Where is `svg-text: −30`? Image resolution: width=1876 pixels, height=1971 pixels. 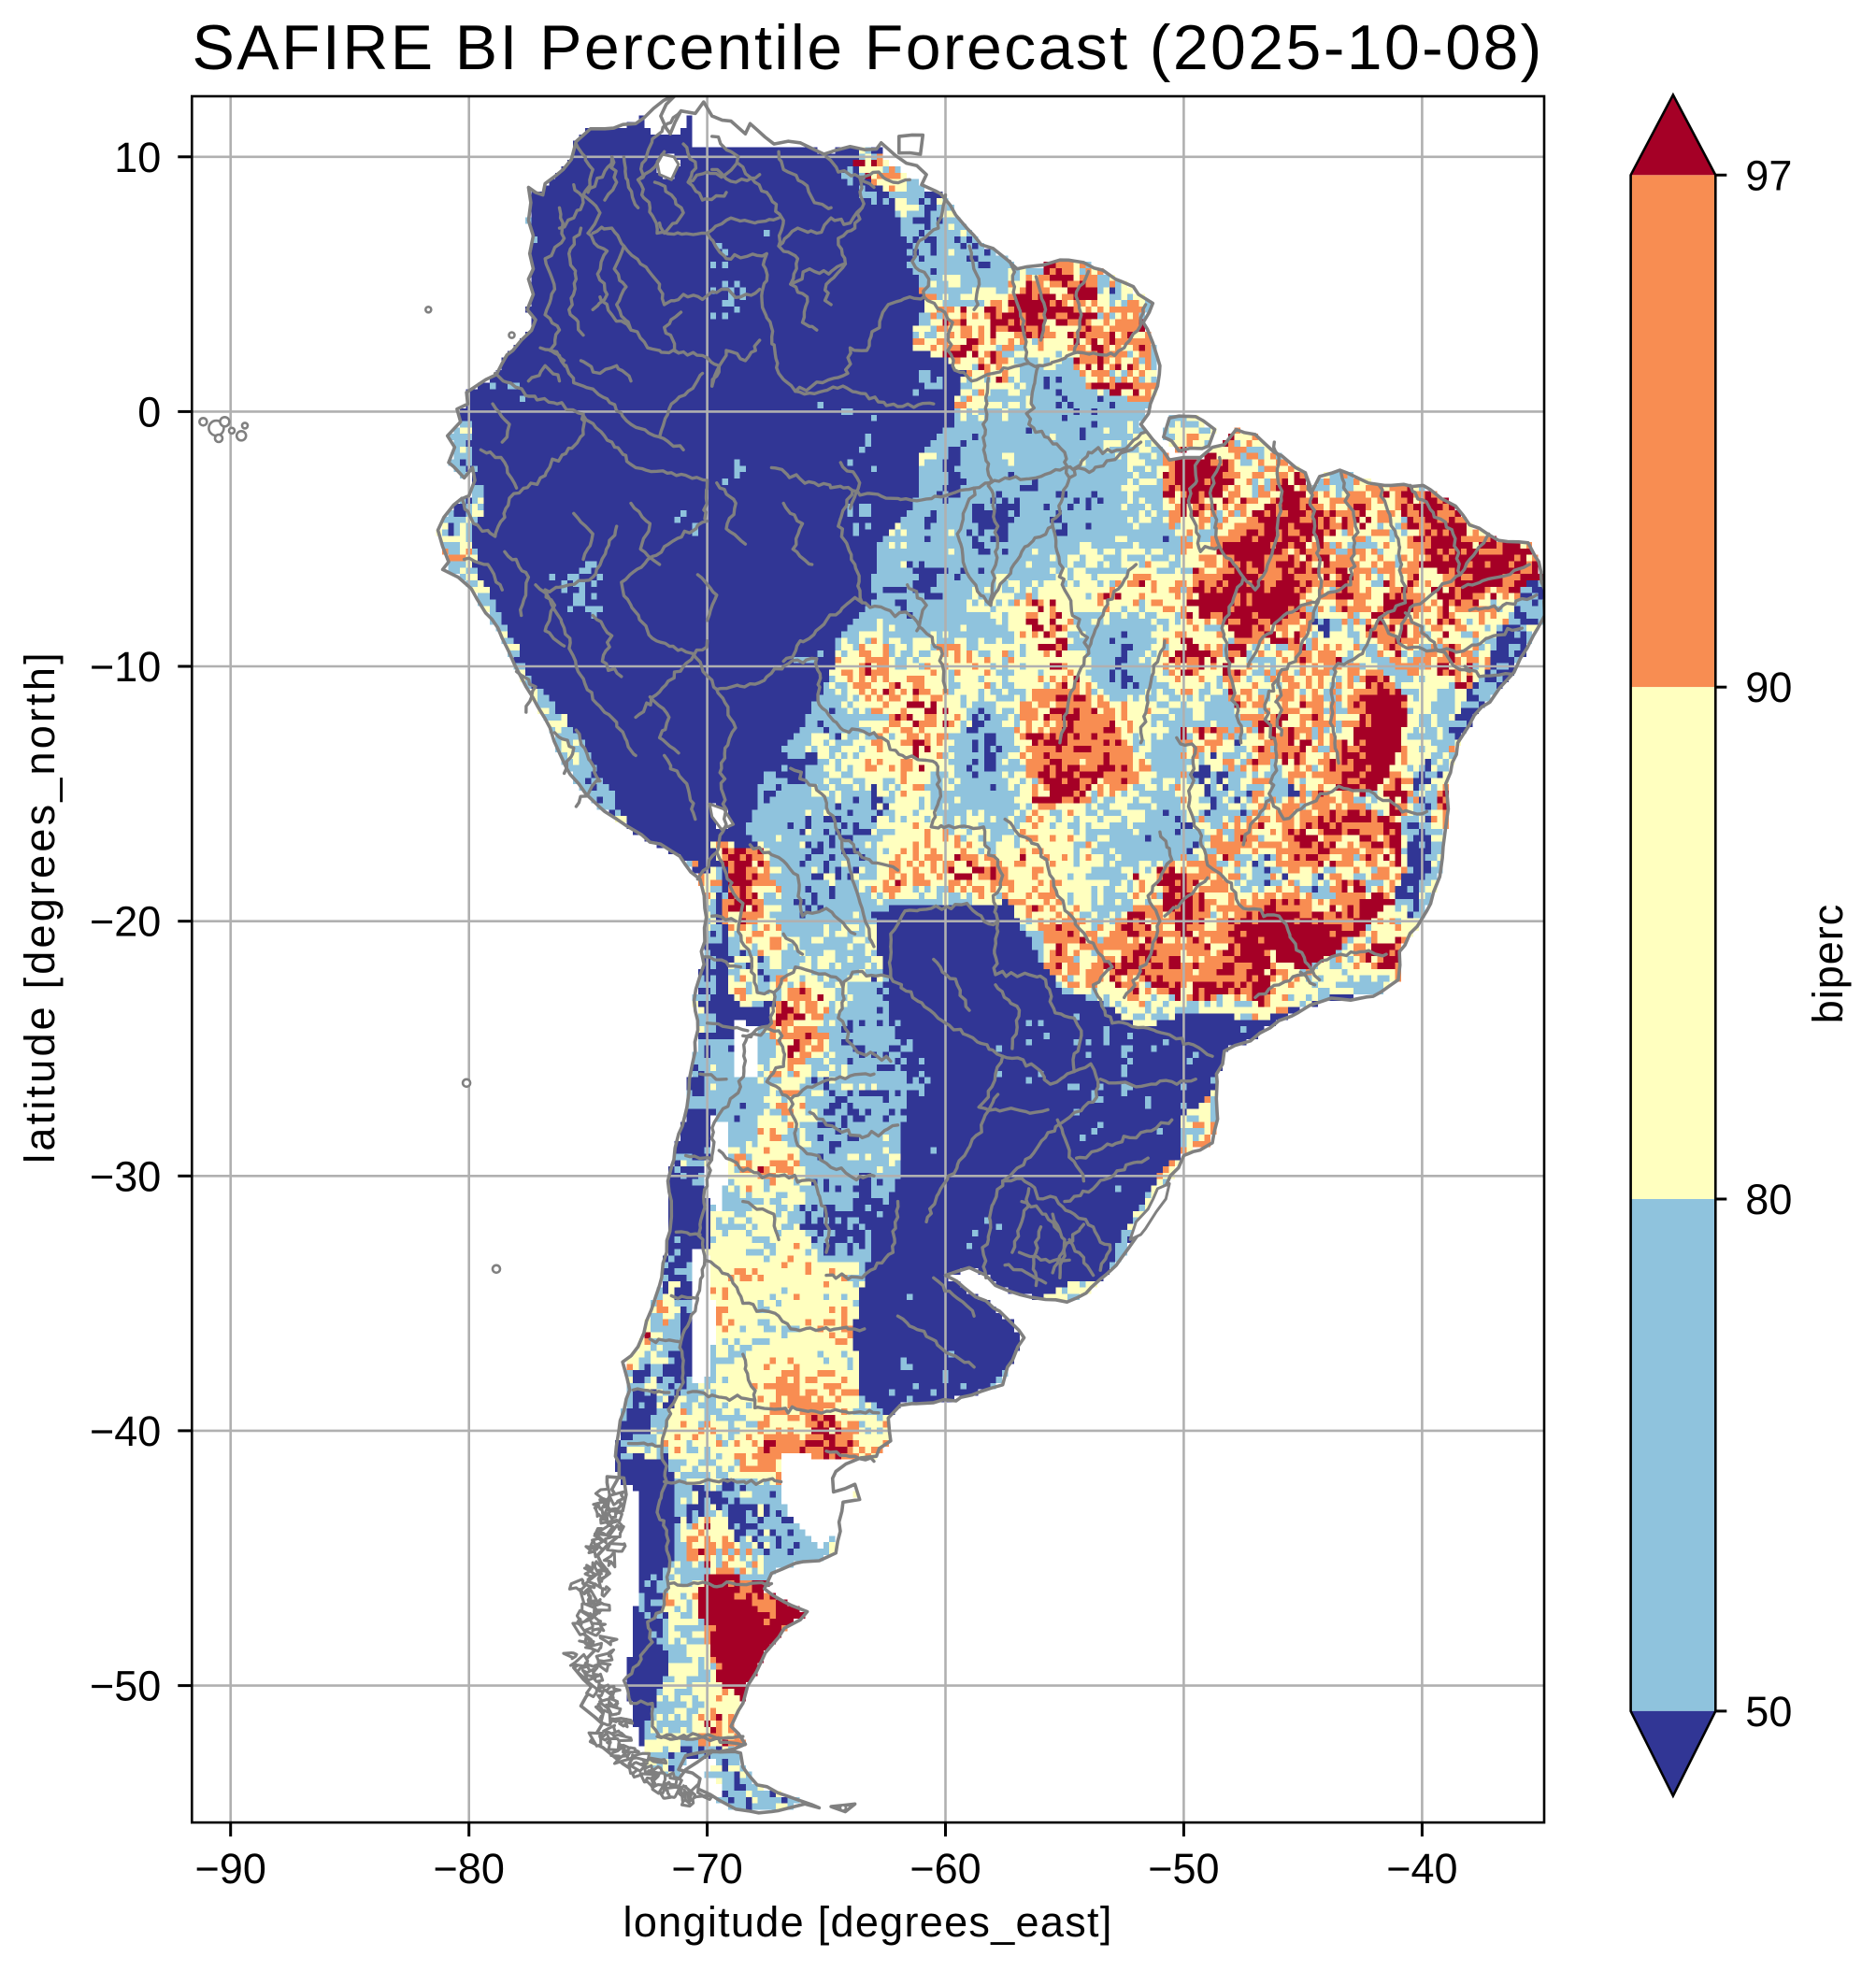
svg-text: −30 is located at coordinates (126, 1176).